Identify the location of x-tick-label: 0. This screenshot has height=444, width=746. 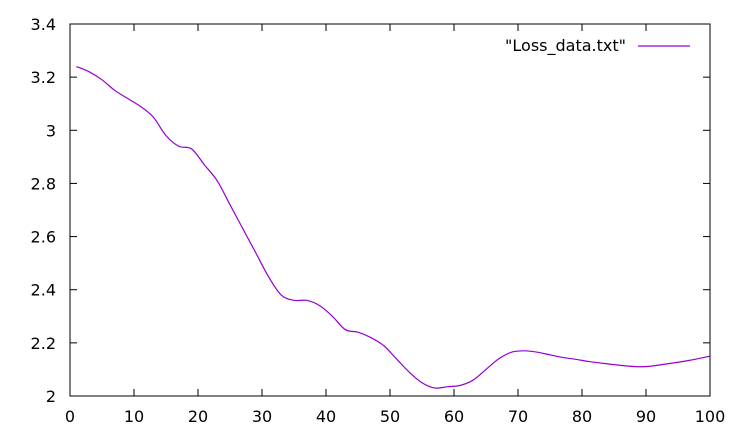
(70, 416).